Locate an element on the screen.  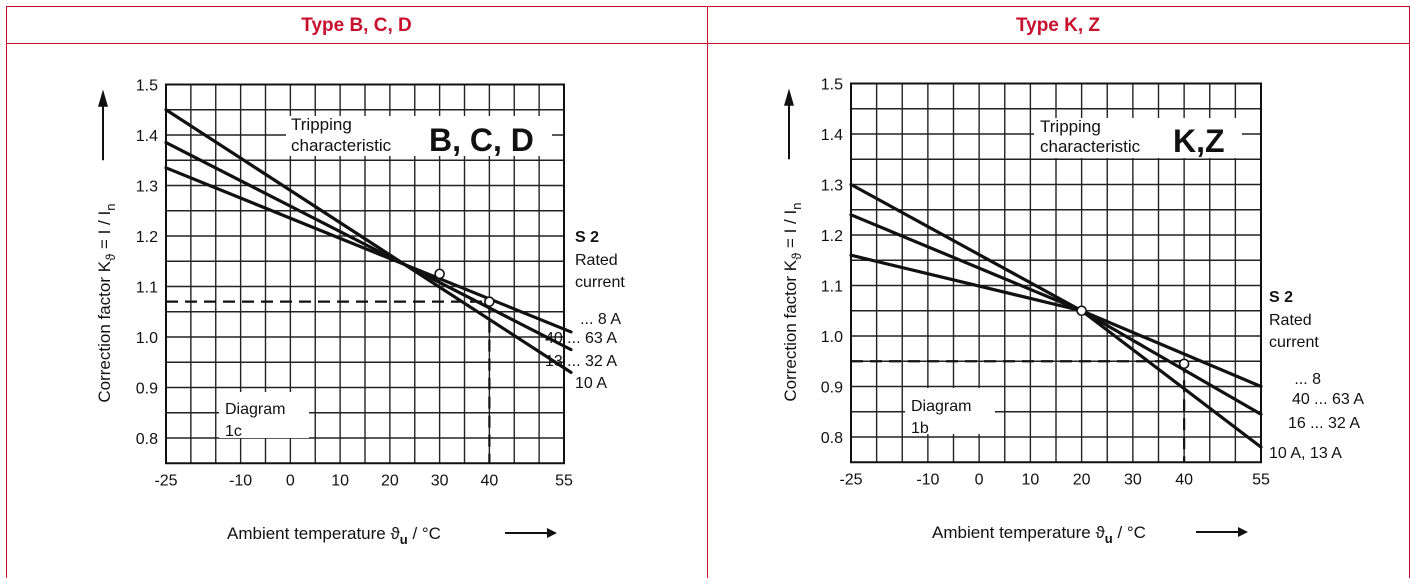
legend-item-0: ... 8 A is located at coordinates (600, 319).